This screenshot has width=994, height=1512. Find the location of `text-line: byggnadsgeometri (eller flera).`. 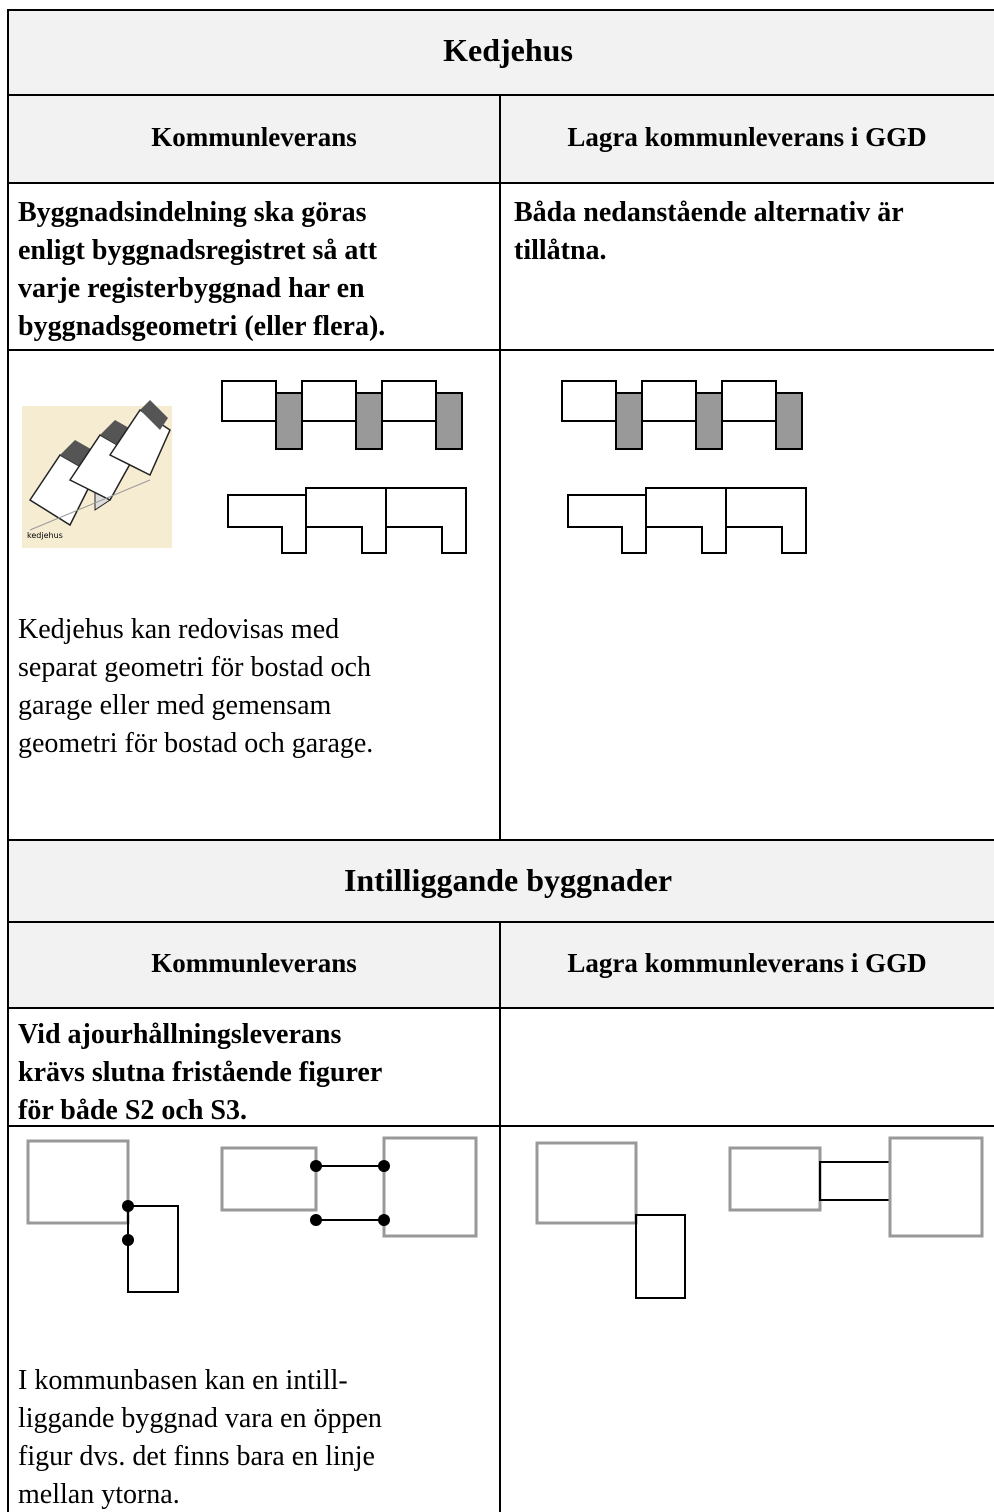

text-line: byggnadsgeometri (eller flera). is located at coordinates (202, 326).